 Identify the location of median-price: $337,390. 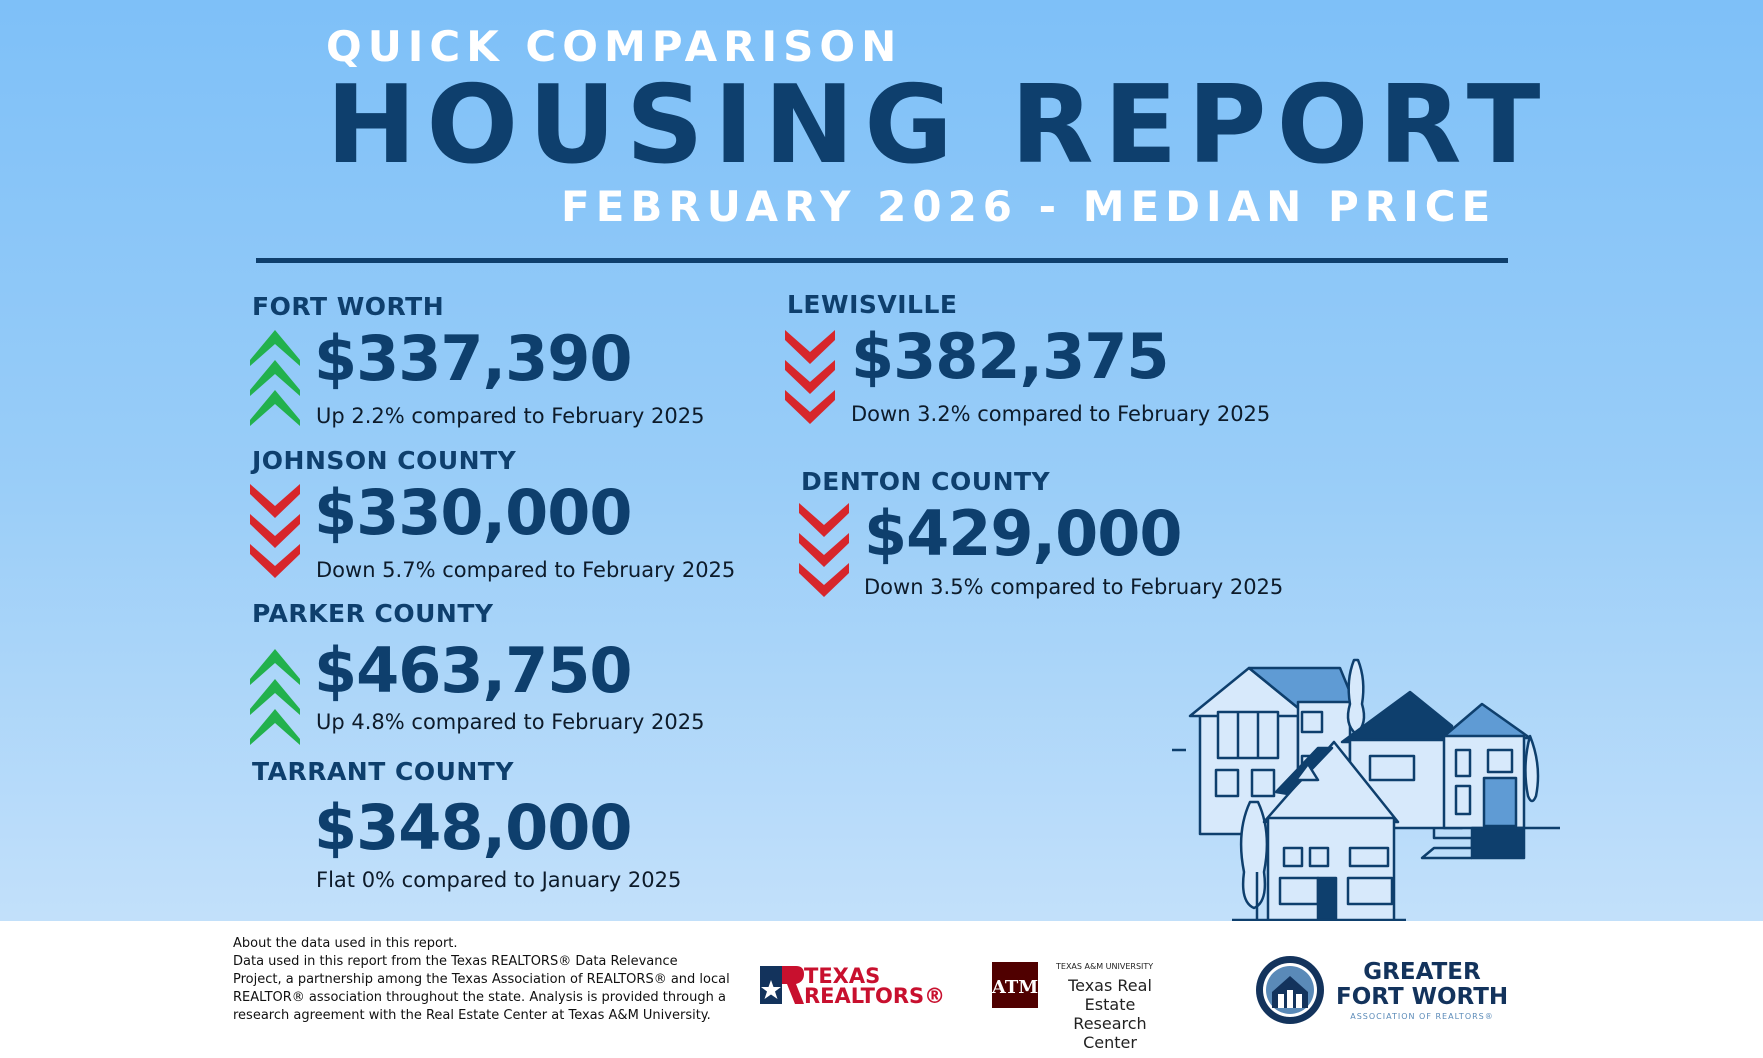
(473, 358).